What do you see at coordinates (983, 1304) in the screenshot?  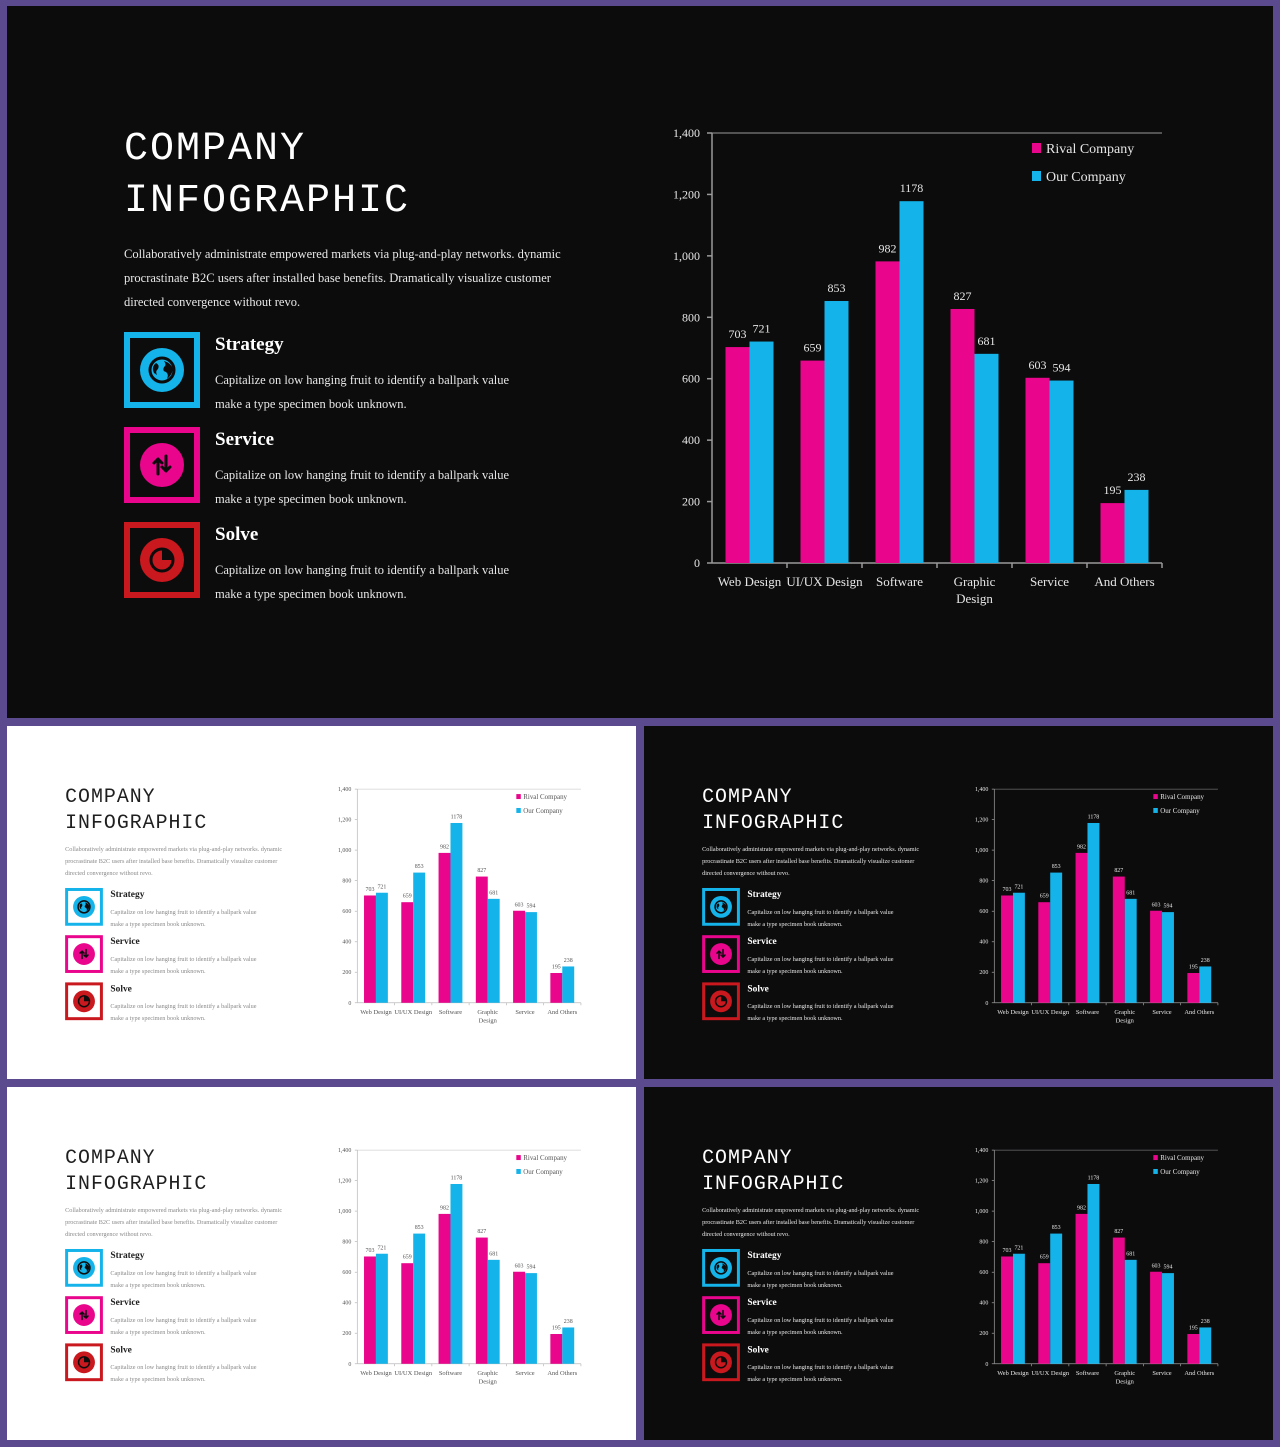 I see `y-tick-label: 400` at bounding box center [983, 1304].